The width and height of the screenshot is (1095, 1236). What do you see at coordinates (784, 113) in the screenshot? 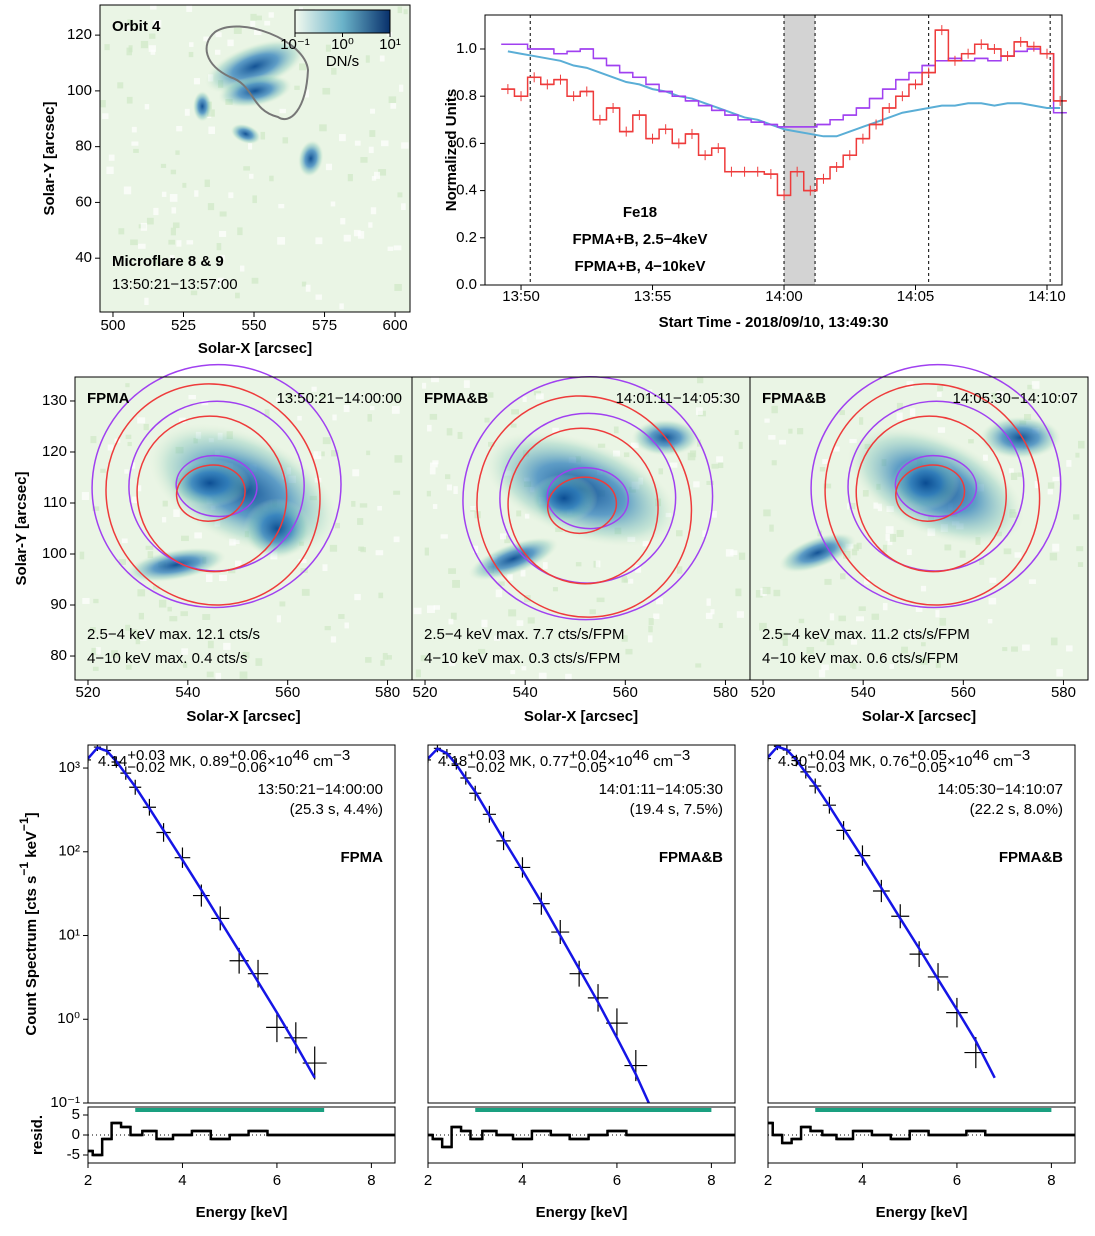
I see `step-connector` at bounding box center [784, 113].